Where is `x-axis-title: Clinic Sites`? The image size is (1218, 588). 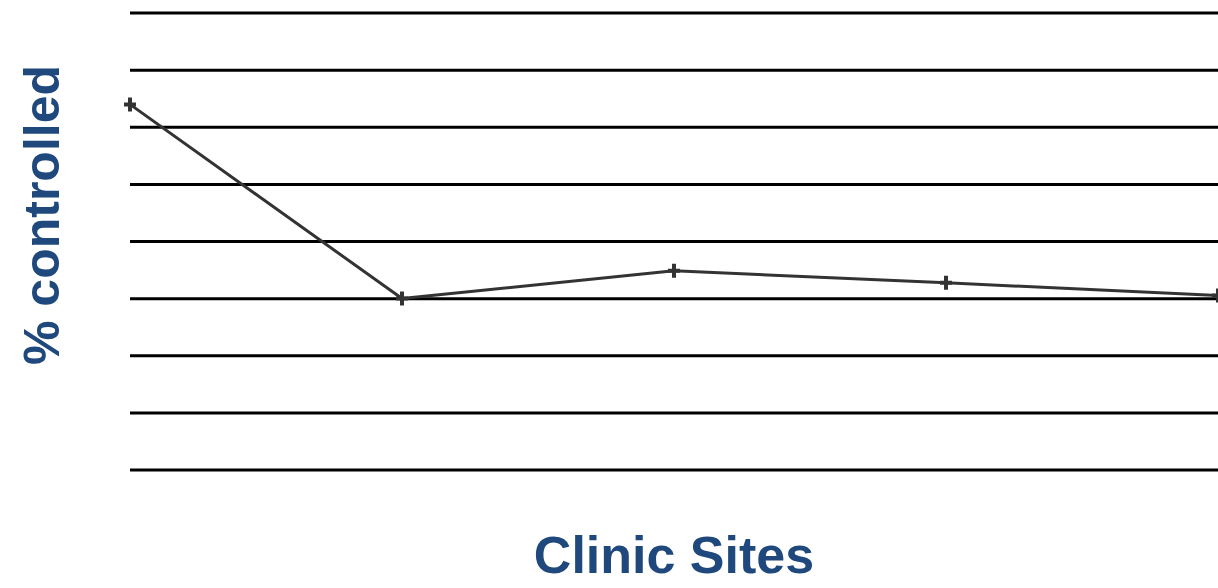 x-axis-title: Clinic Sites is located at coordinates (674, 555).